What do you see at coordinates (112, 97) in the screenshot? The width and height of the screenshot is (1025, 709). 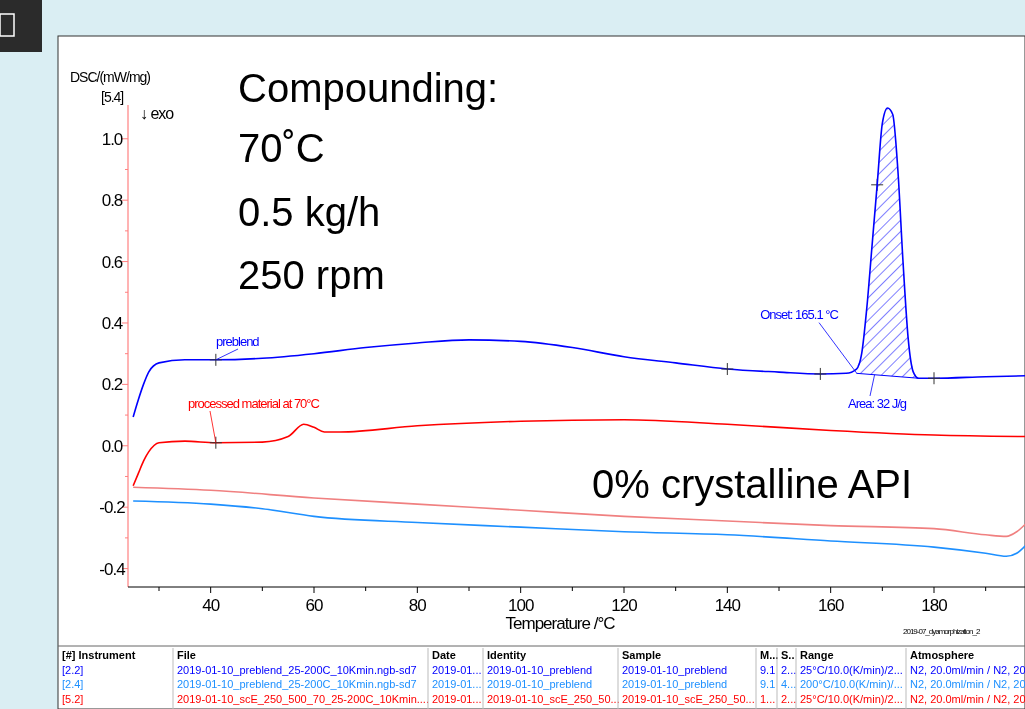 I see `text: [5.4]` at bounding box center [112, 97].